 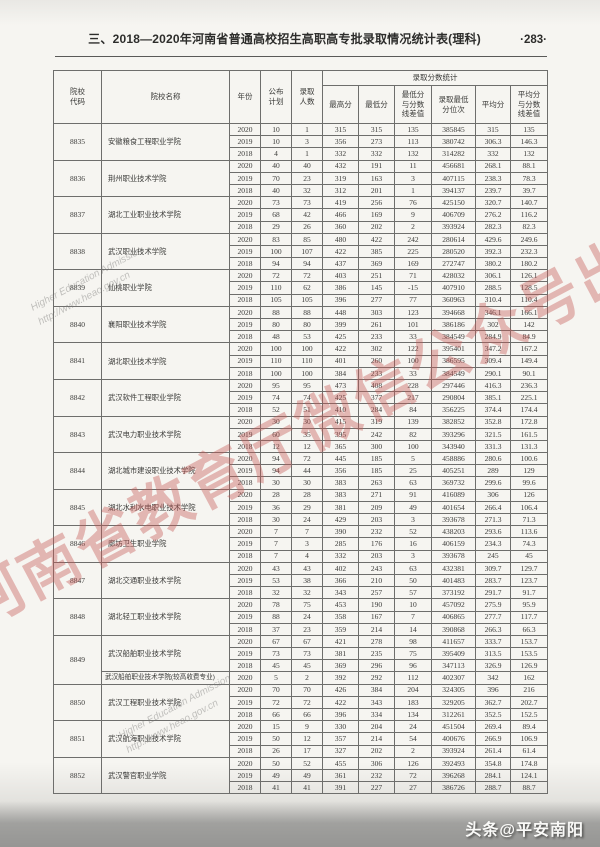 I want to click on plan-cell: 50, so click(x=276, y=763).